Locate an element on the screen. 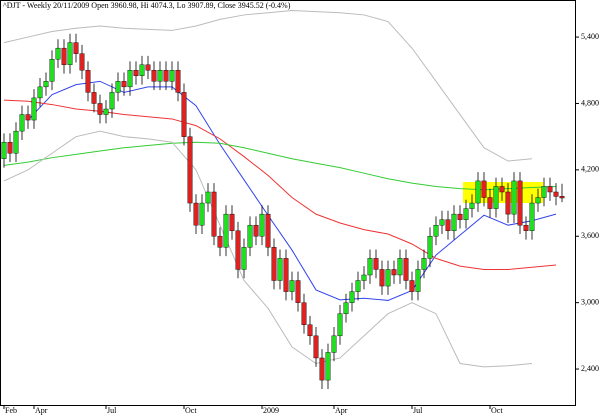 The image size is (600, 416). x-tick-label: 2009 is located at coordinates (271, 410).